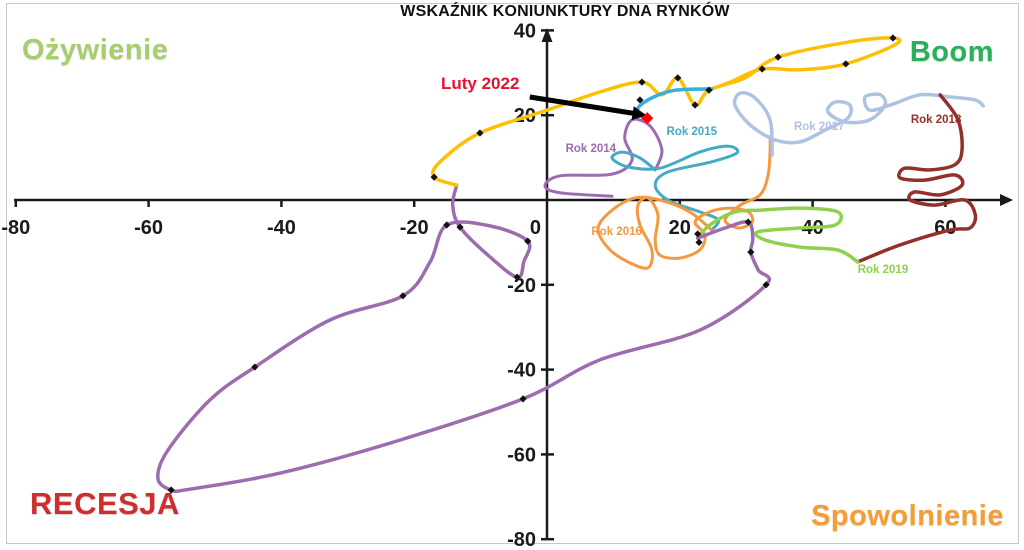 The image size is (1024, 550). What do you see at coordinates (917, 178) in the screenshot?
I see `series-line-rok-2018` at bounding box center [917, 178].